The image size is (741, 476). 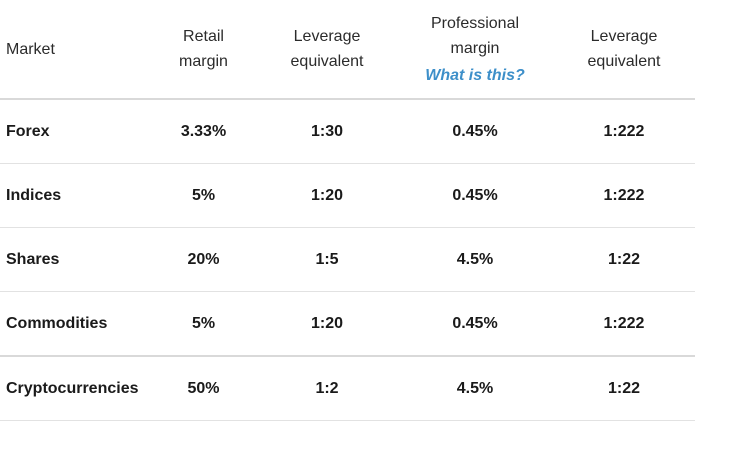 What do you see at coordinates (624, 50) in the screenshot?
I see `header-leverage-professional: Leverage equivalent` at bounding box center [624, 50].